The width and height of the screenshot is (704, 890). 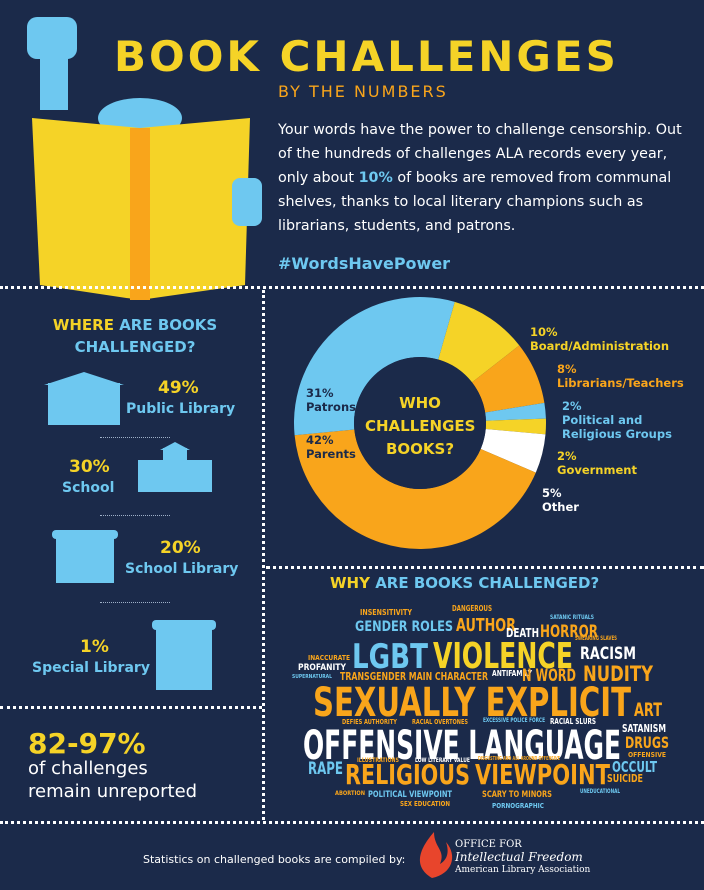 What do you see at coordinates (83, 325) in the screenshot?
I see `where-keyword: WHERE` at bounding box center [83, 325].